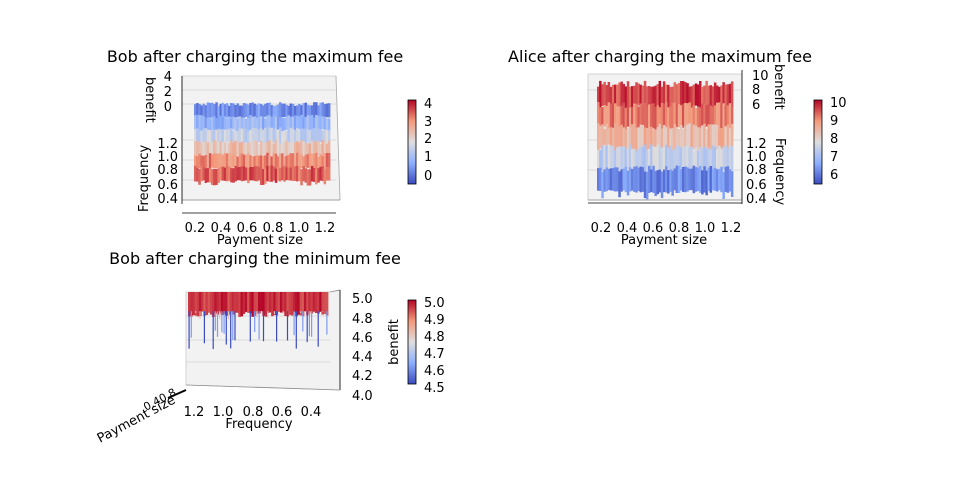 Image resolution: width=960 pixels, height=480 pixels. I want to click on z-axis: benefit 4 2 0, so click(157, 96).